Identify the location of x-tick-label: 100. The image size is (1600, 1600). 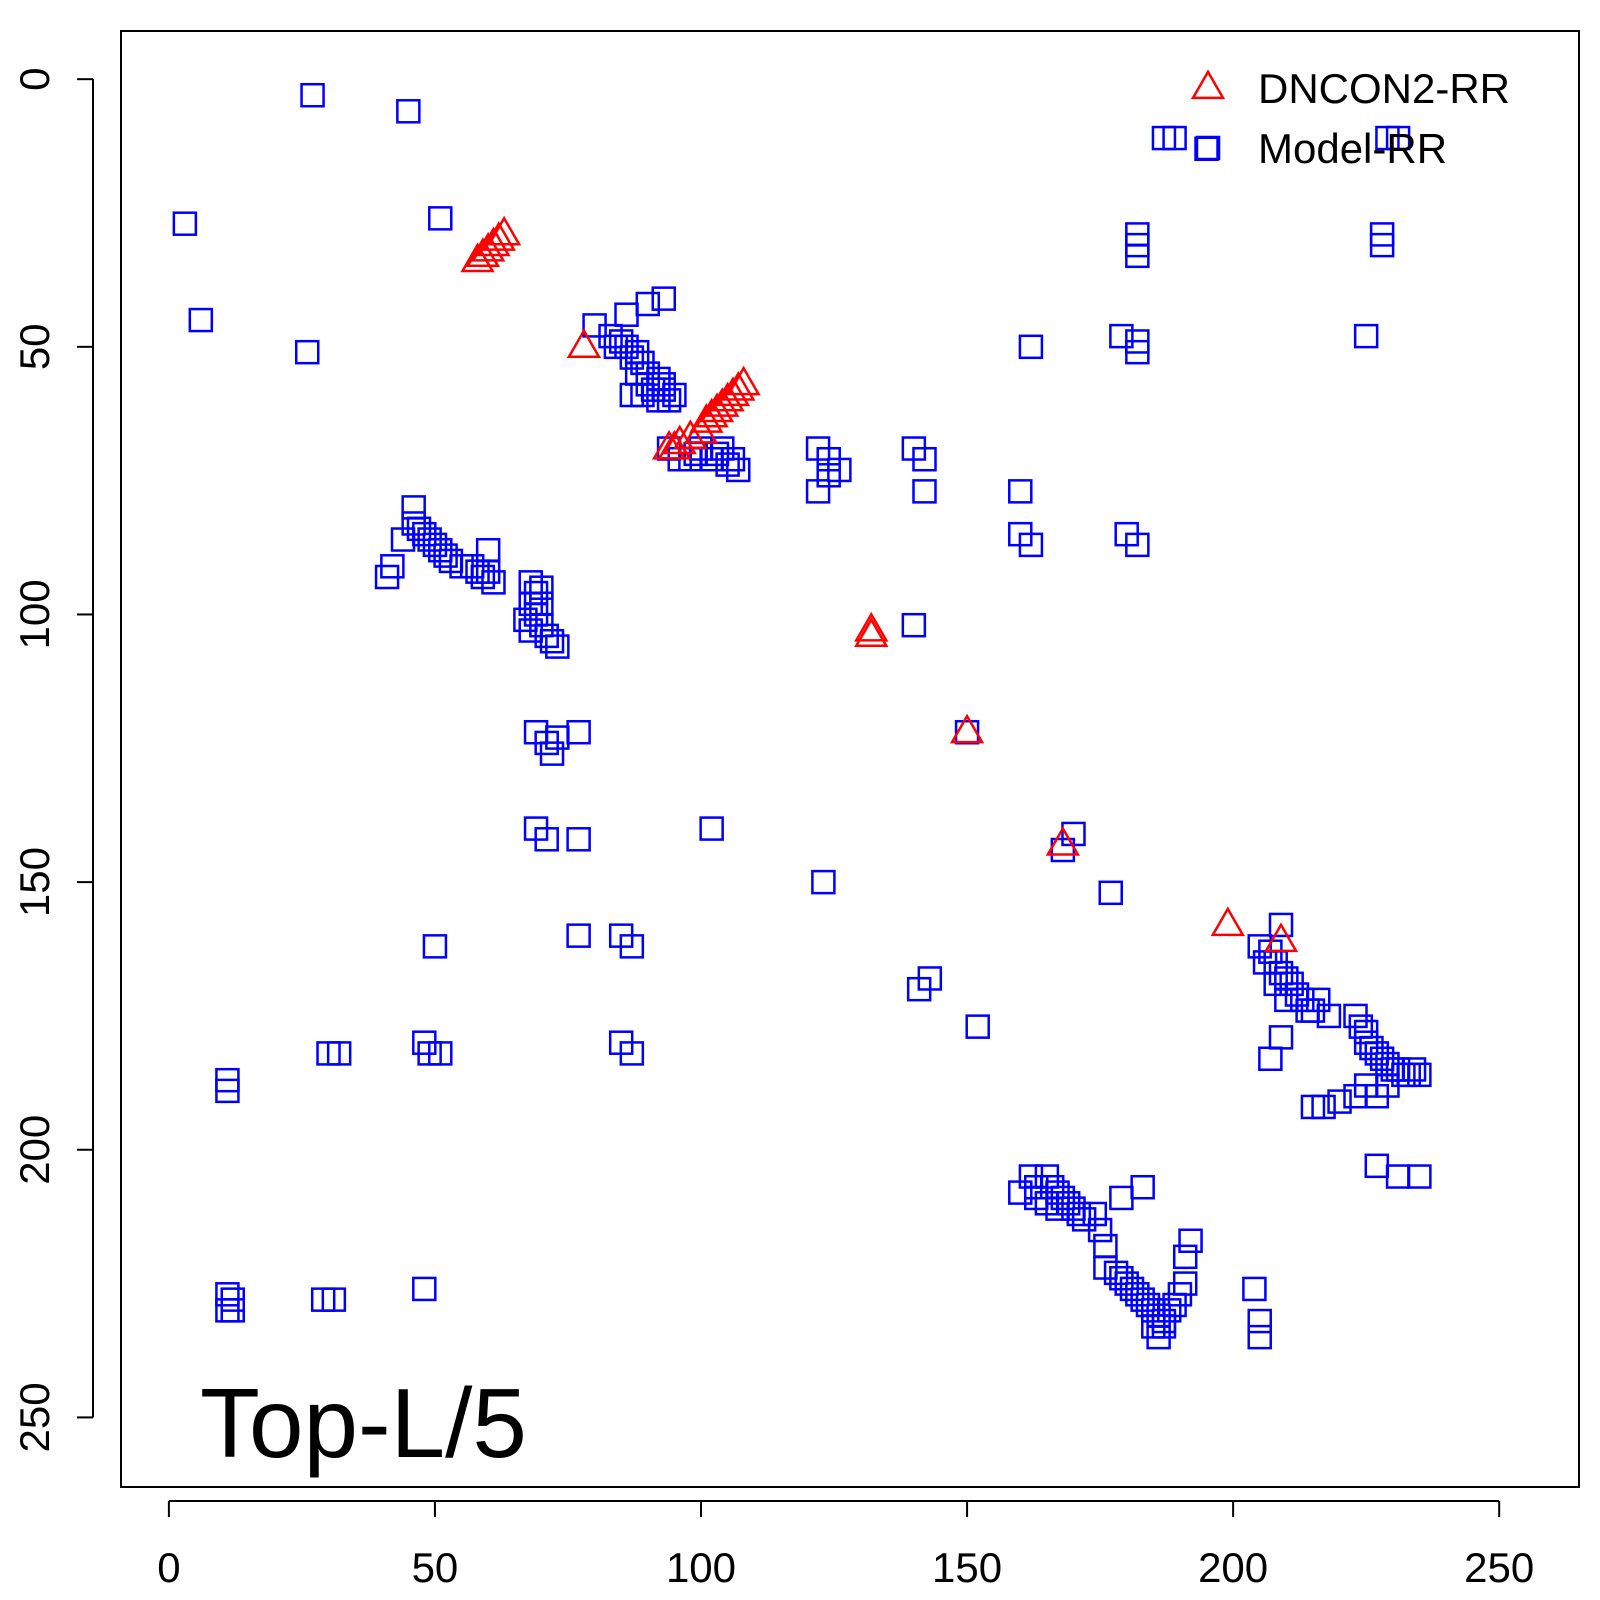
(701, 1567).